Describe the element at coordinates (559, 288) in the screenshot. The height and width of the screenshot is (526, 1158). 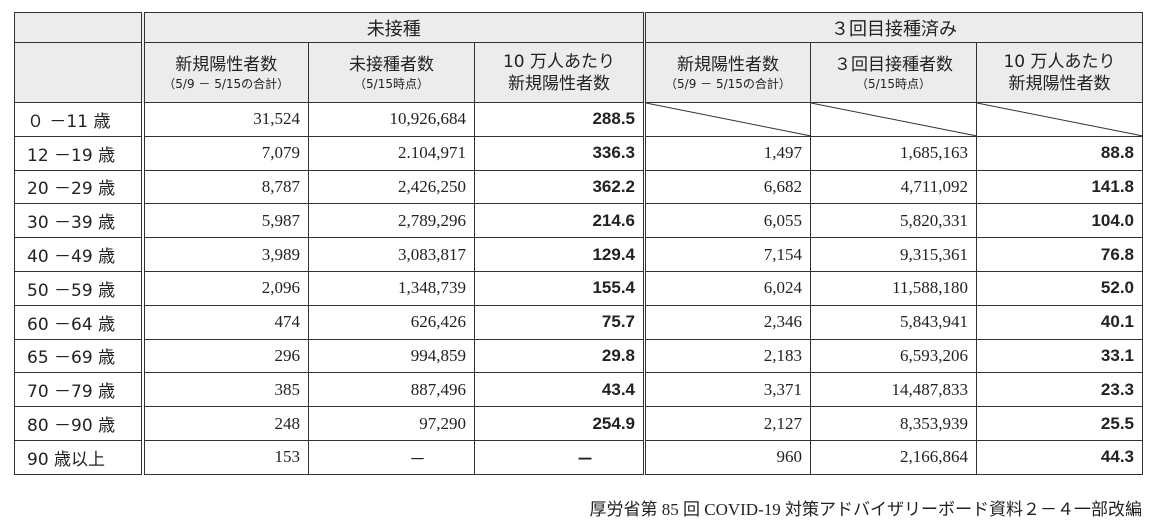
I see `cell-unvaccinated-rate: 155.4` at that location.